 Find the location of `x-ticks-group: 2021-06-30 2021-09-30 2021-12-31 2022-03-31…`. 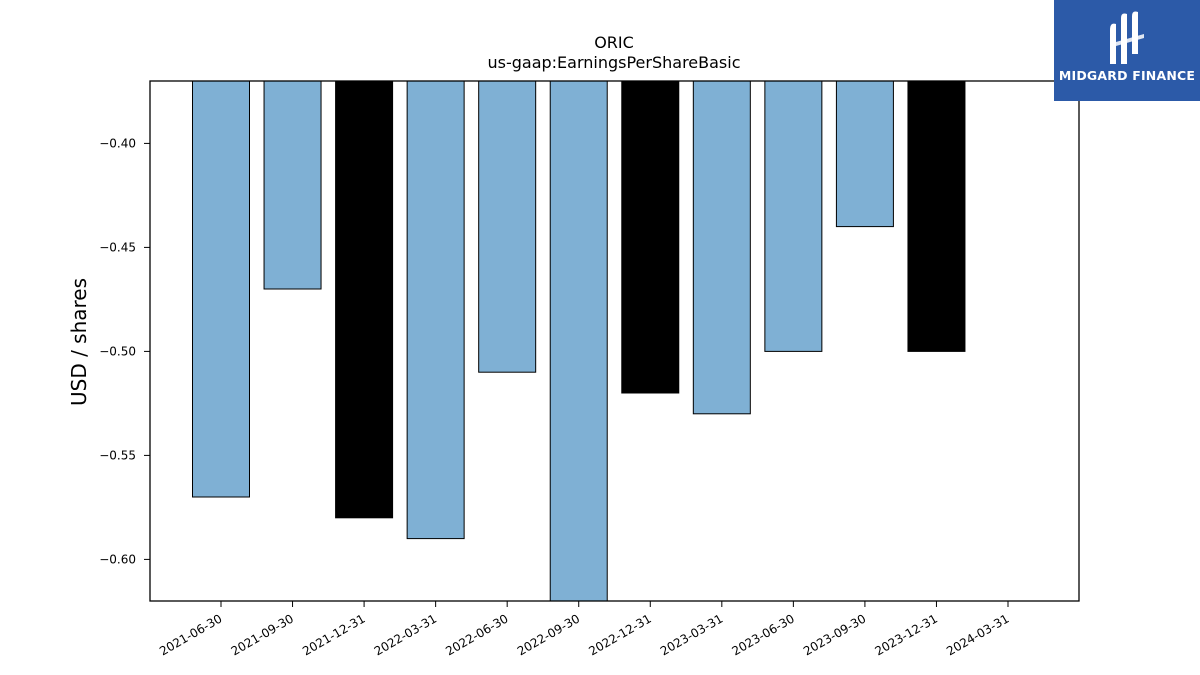

x-ticks-group: 2021-06-30 2021-09-30 2021-12-31 2022-03-31… is located at coordinates (584, 629).